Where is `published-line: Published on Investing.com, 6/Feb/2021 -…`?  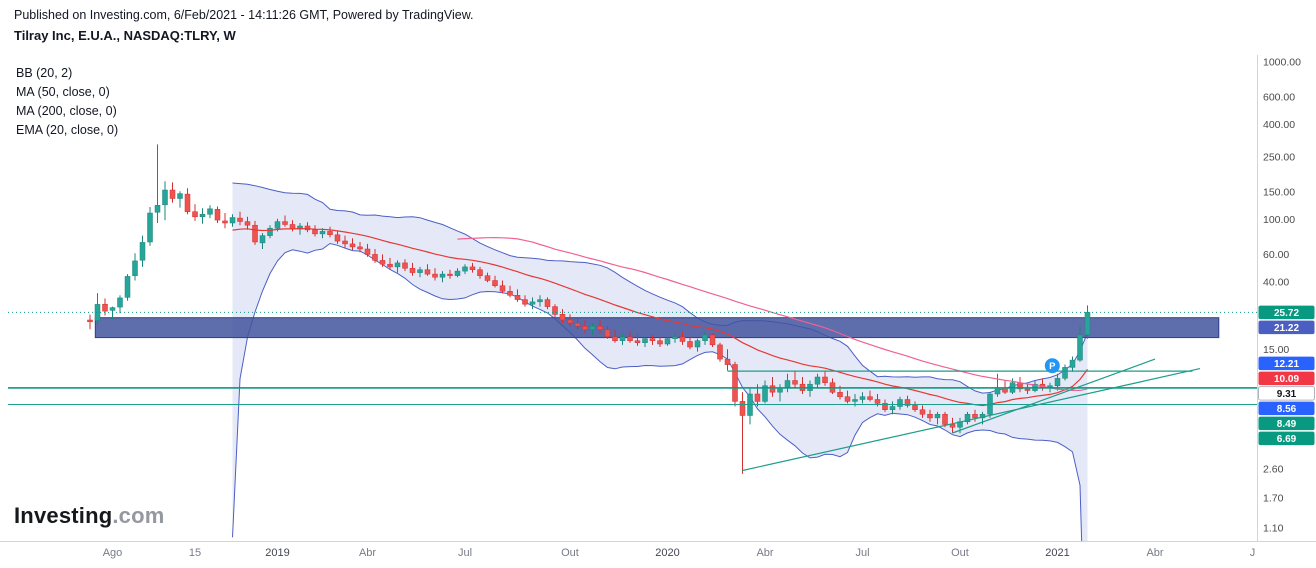
published-line: Published on Investing.com, 6/Feb/2021 -… is located at coordinates (244, 15).